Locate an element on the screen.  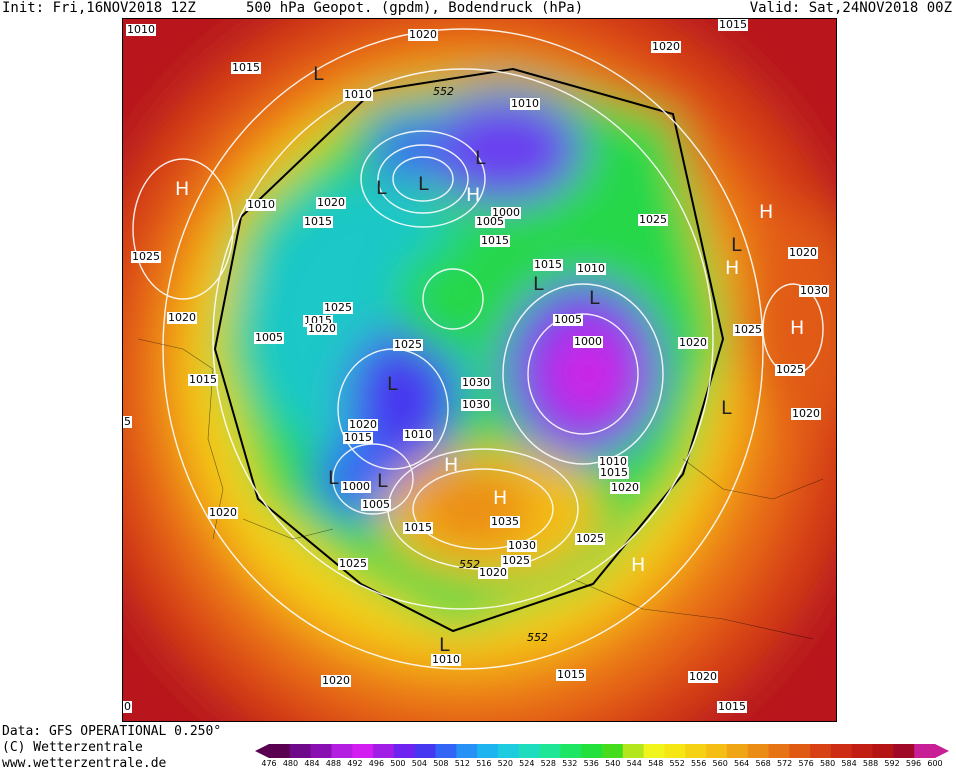
website-credit: www.wetterzentrale.de is located at coordinates (84, 763).